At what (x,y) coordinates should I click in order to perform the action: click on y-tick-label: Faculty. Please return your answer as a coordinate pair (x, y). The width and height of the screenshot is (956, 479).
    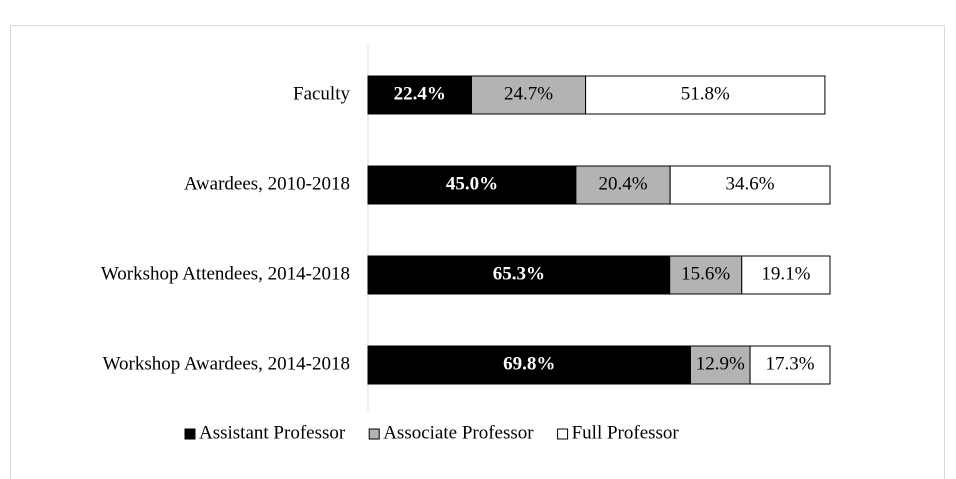
    Looking at the image, I should click on (321, 93).